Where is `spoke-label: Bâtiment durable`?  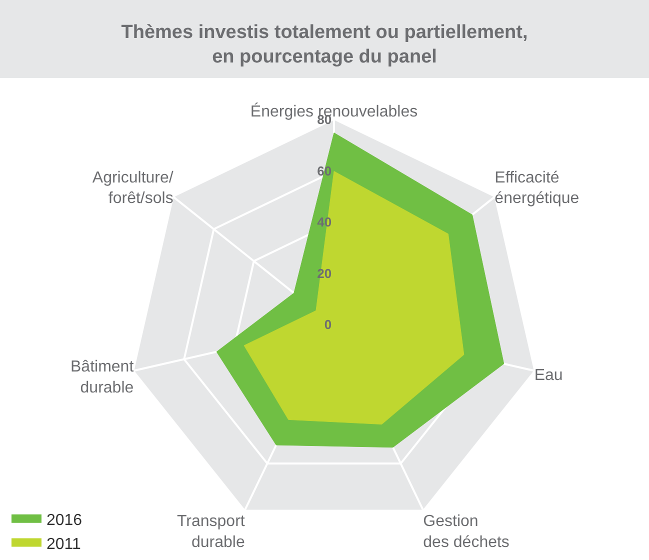
spoke-label: Bâtiment durable is located at coordinates (102, 377).